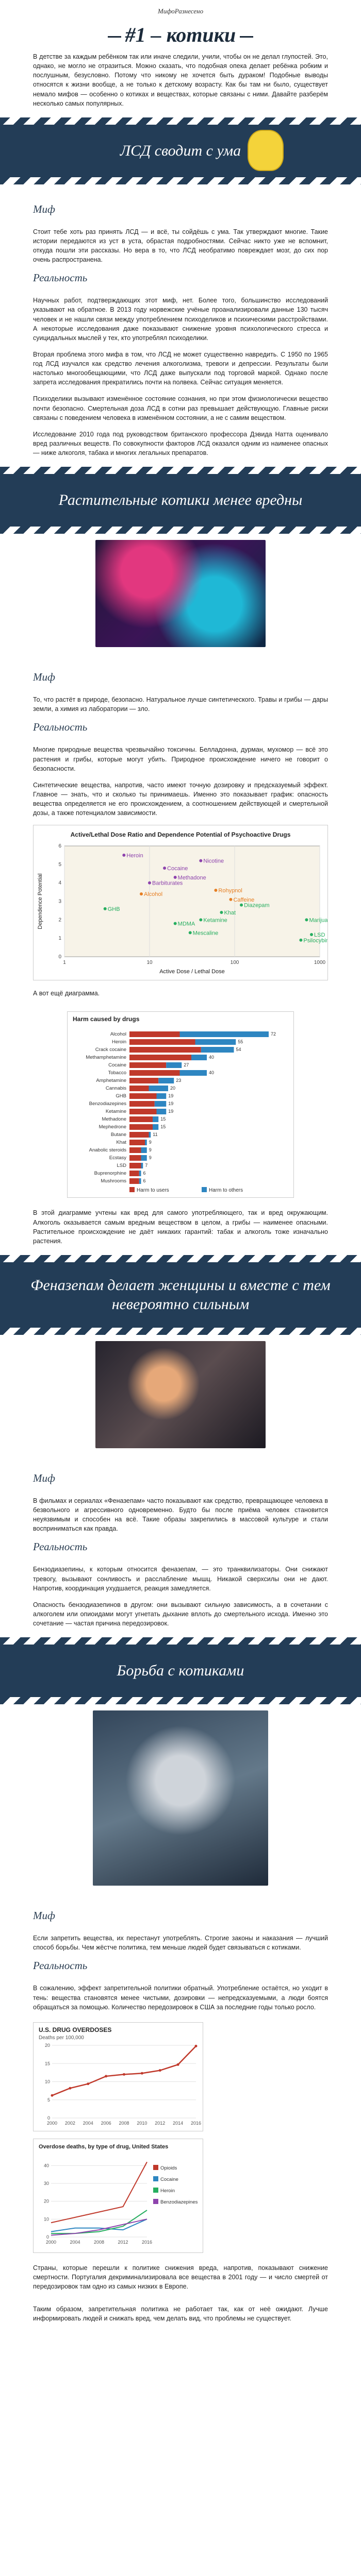 Image resolution: width=361 pixels, height=2576 pixels. I want to click on brand: МифоРазнесено, so click(180, 11).